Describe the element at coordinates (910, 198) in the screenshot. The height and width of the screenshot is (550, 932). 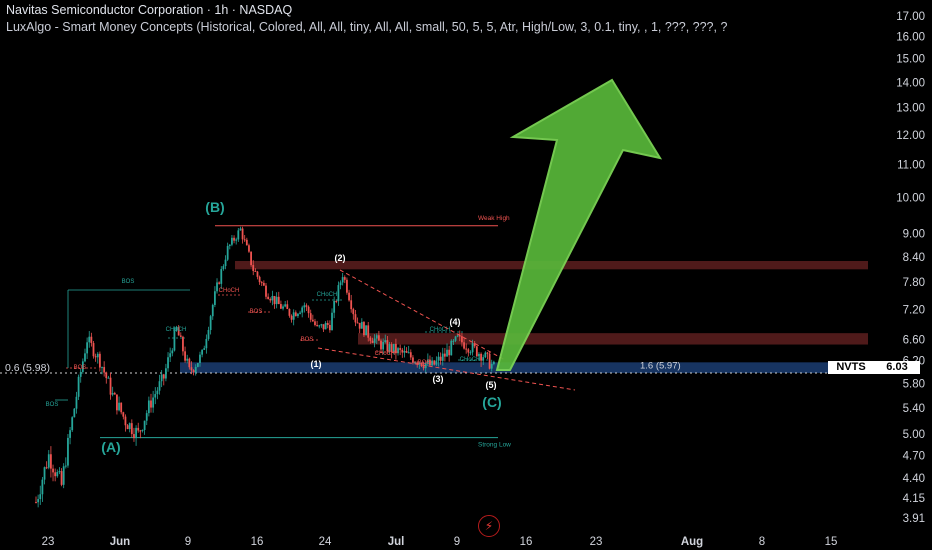
I see `price-tick: 10.00` at that location.